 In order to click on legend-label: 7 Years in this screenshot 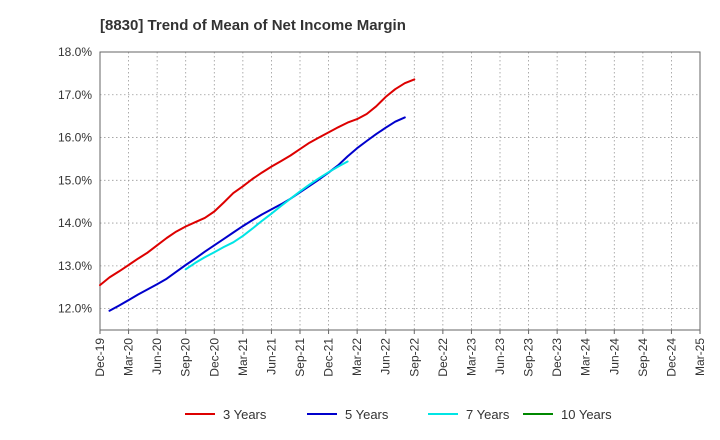, I will do `click(488, 414)`.